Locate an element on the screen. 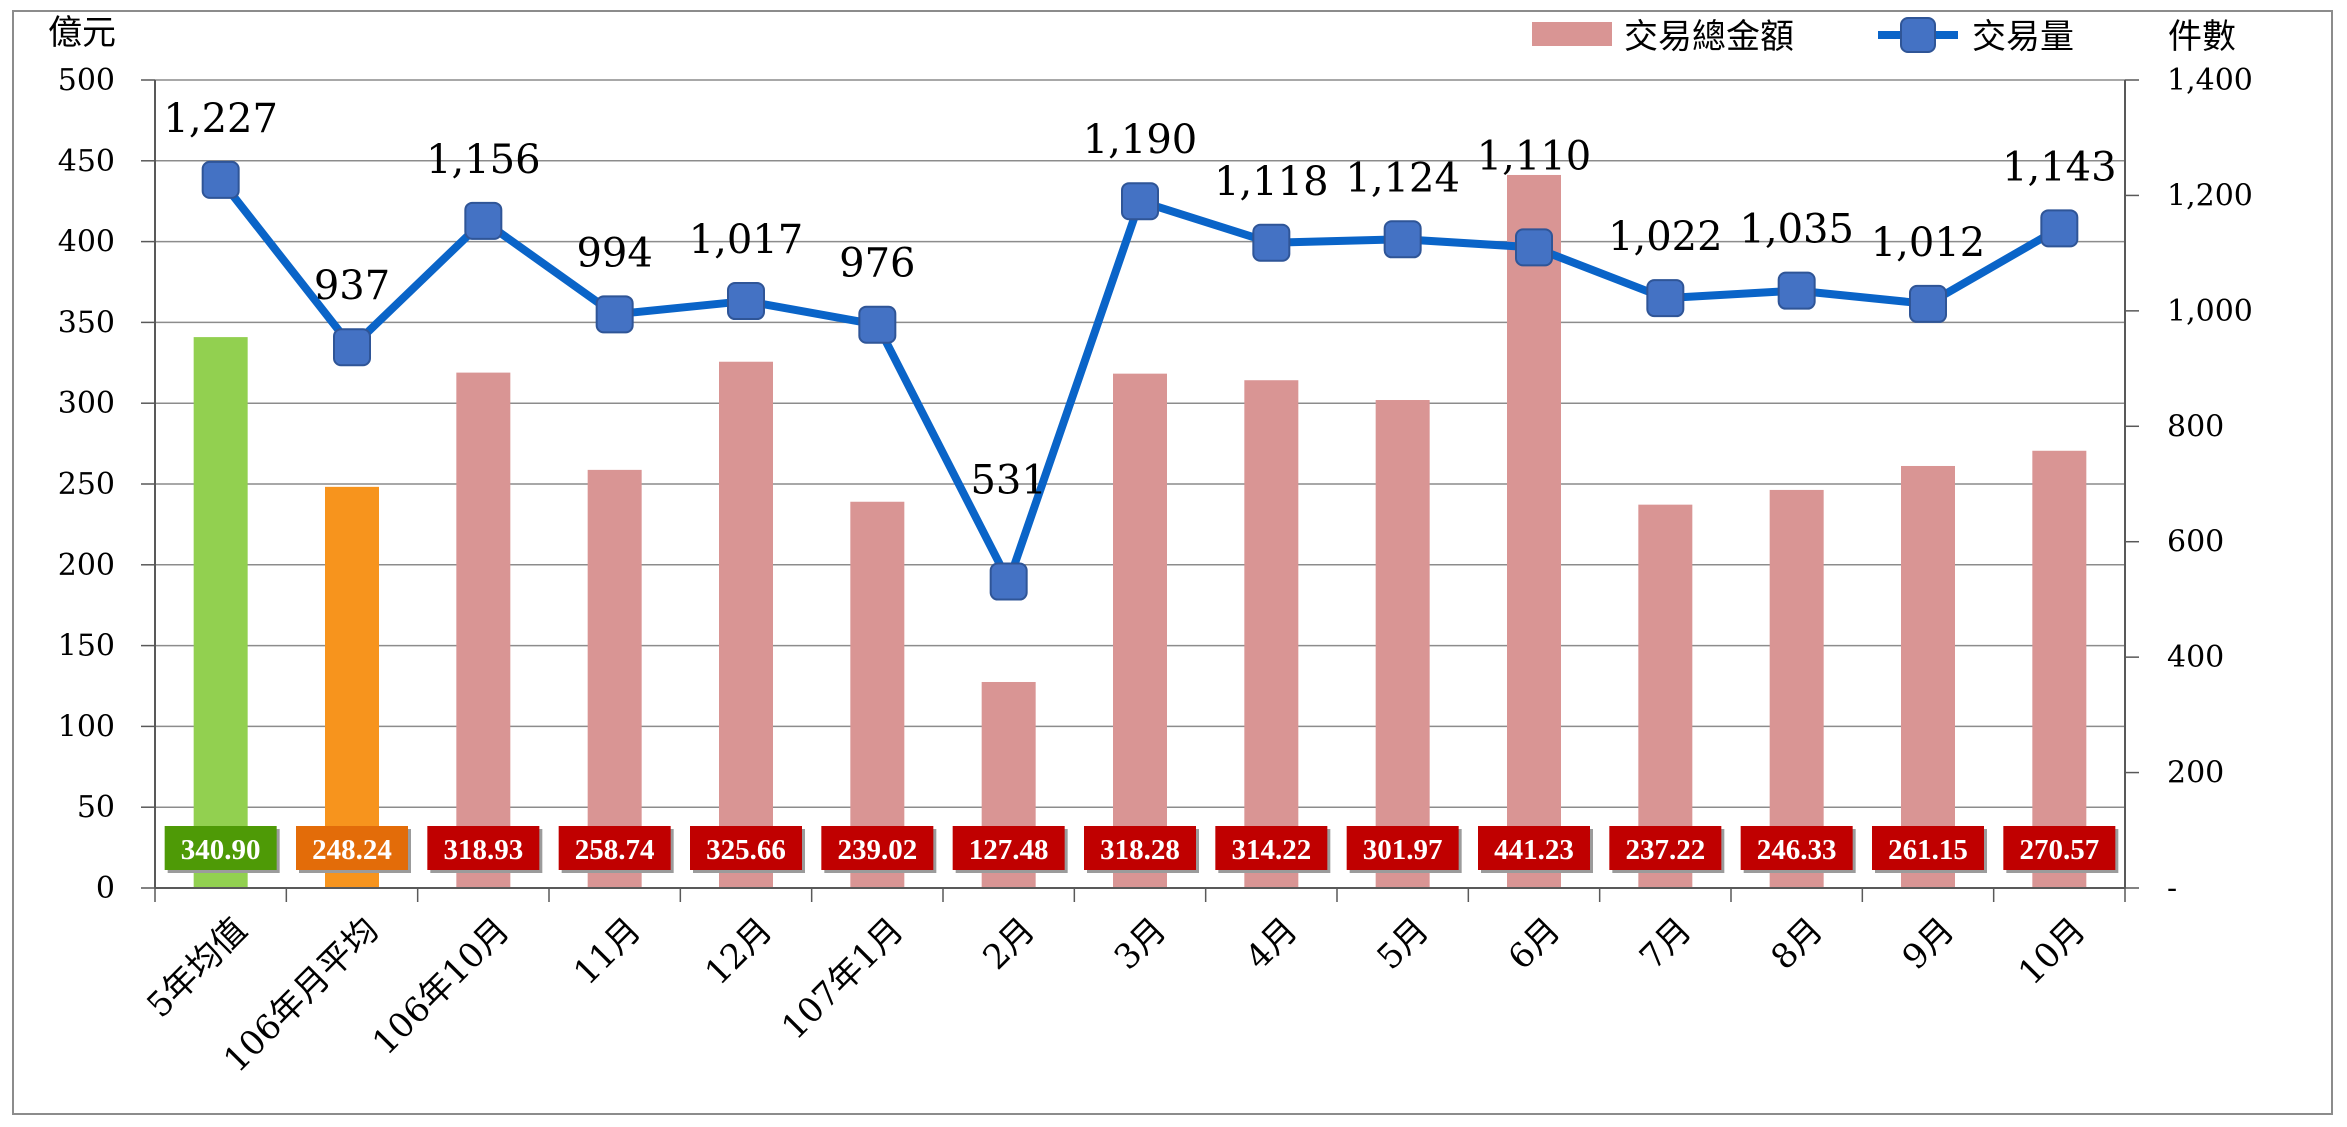 This screenshot has width=2347, height=1127. volume-value-label: 1,118 is located at coordinates (1271, 182).